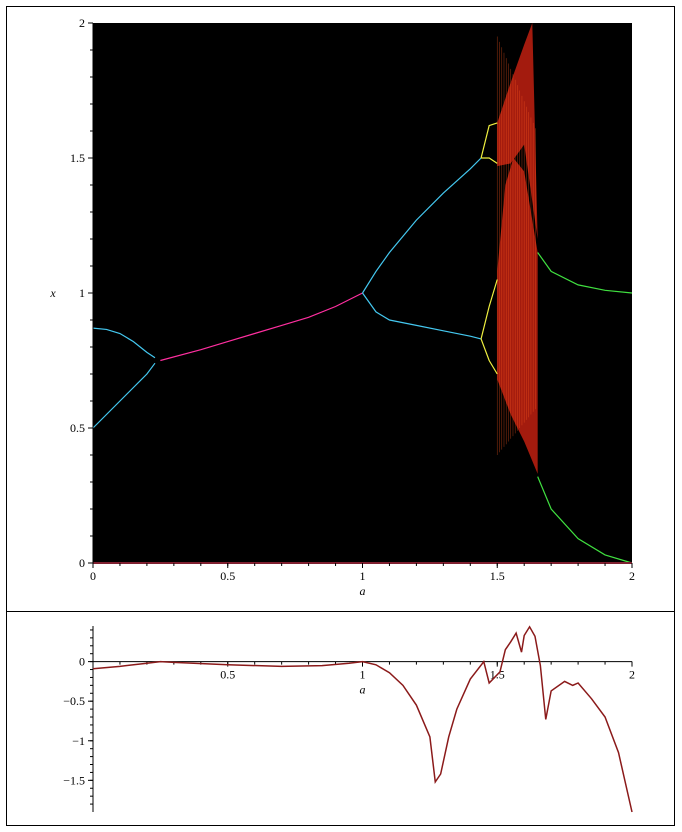 This screenshot has width=682, height=832. Describe the element at coordinates (77, 158) in the screenshot. I see `y-tick-label: 1.5` at that location.